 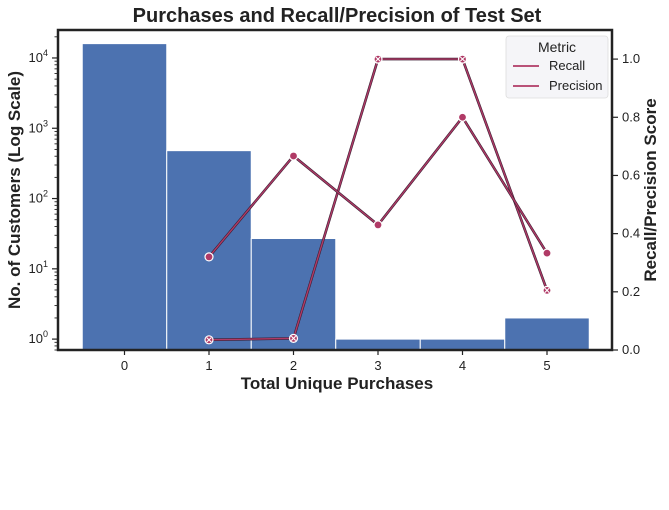 What do you see at coordinates (631, 233) in the screenshot?
I see `y-right-tick-label-0.4: 0.4` at bounding box center [631, 233].